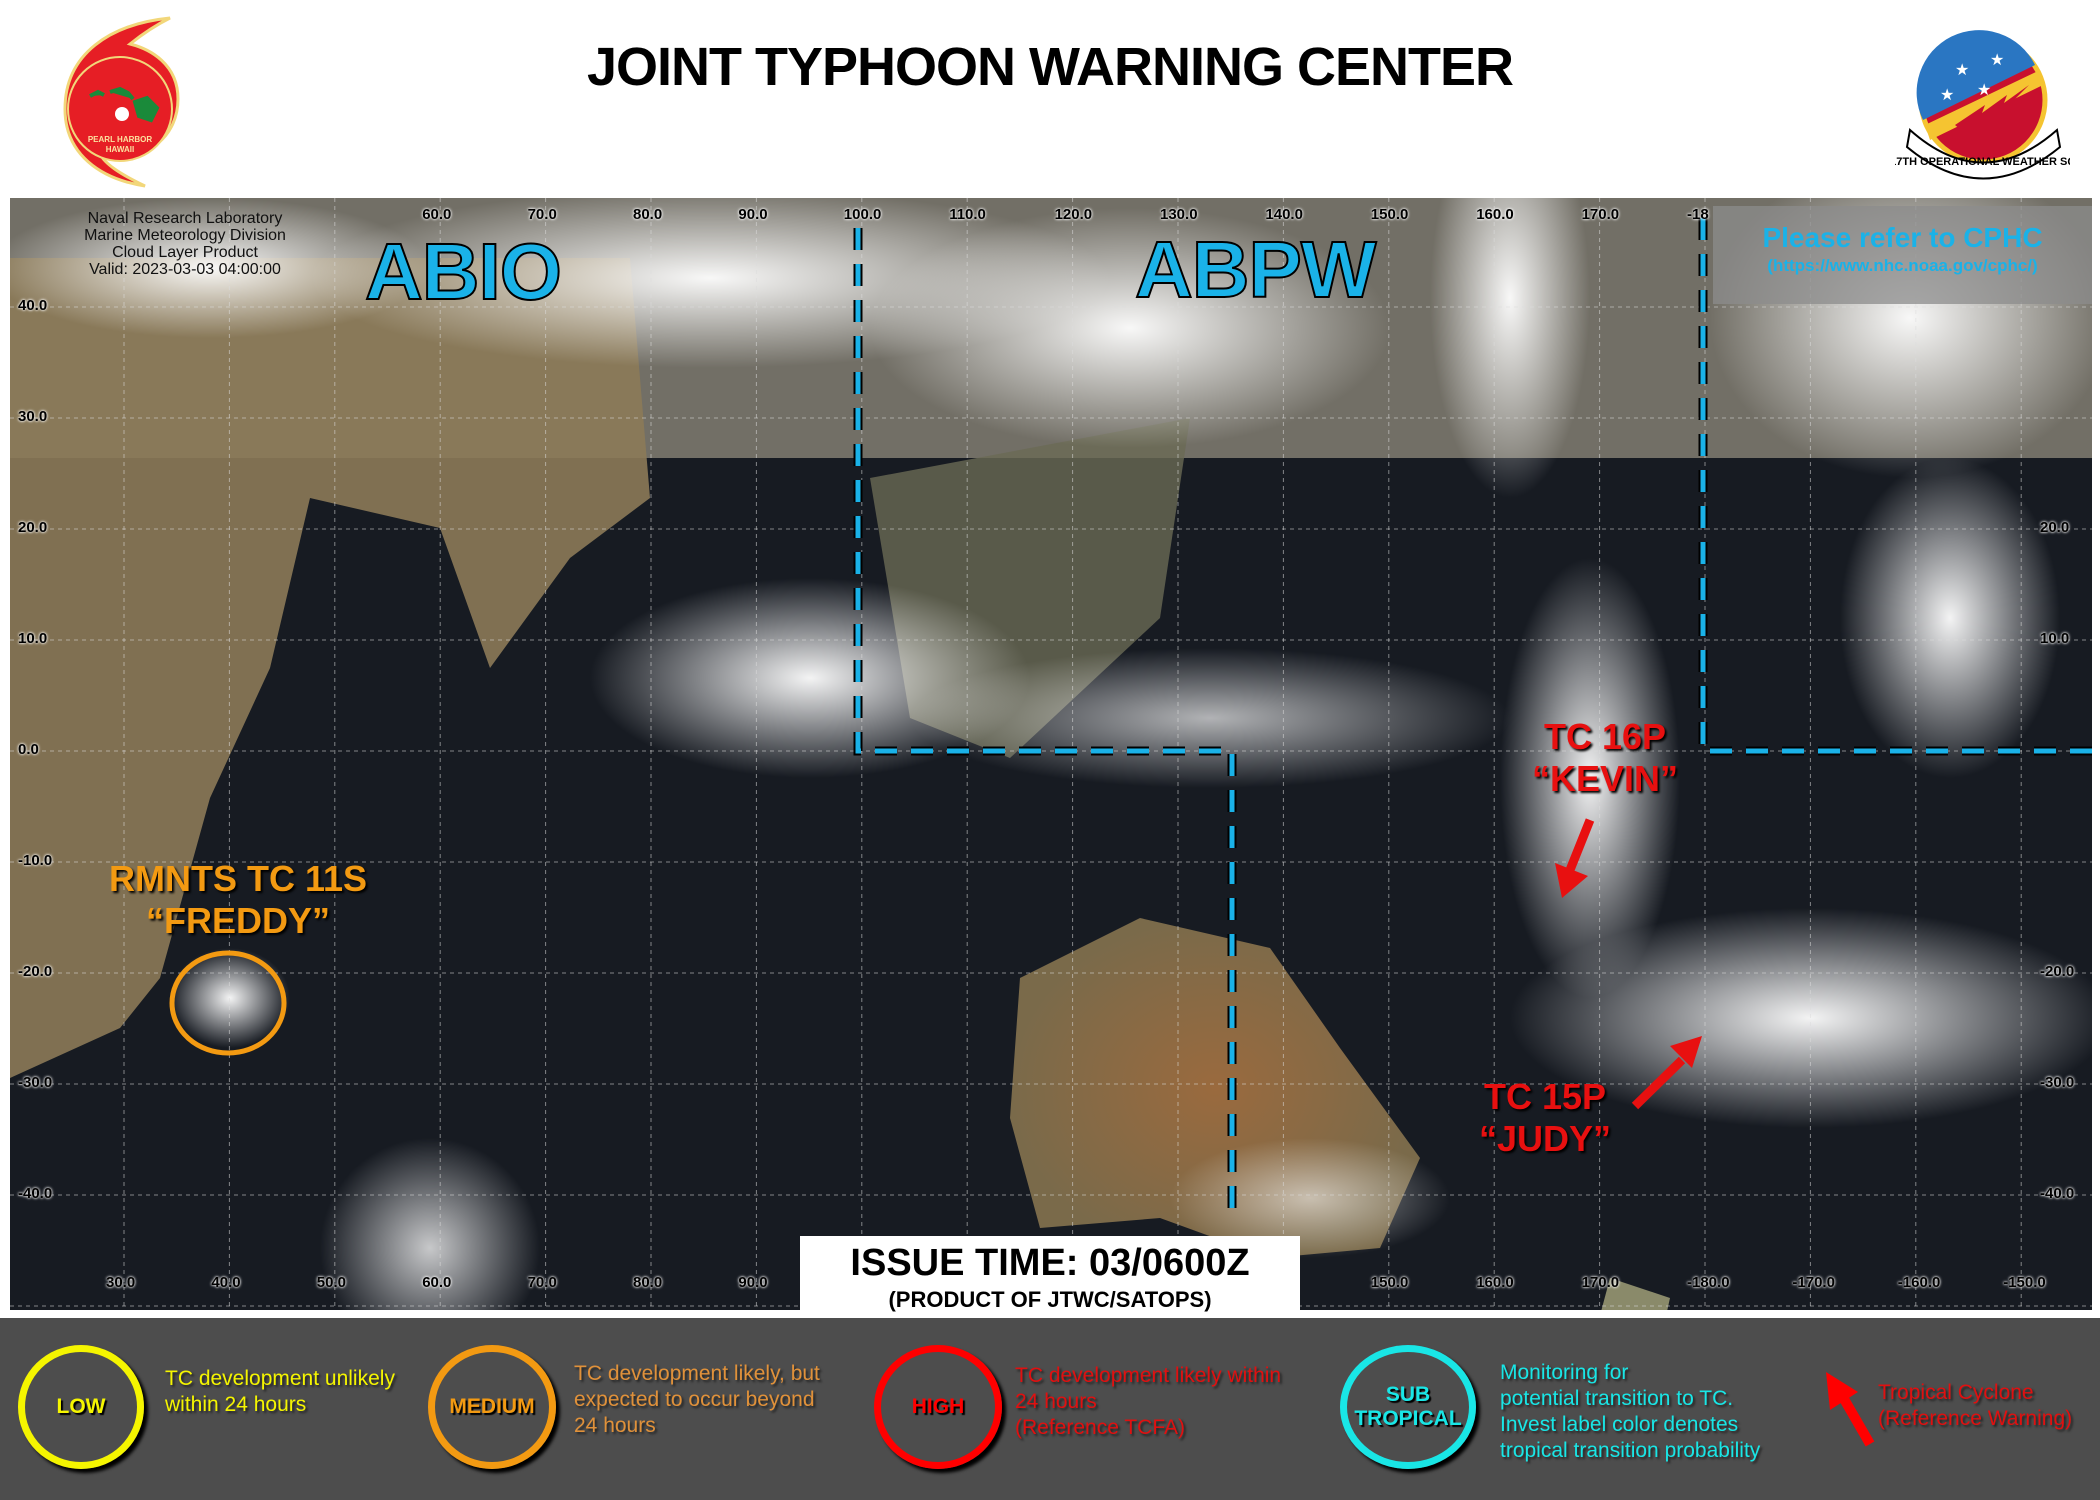 The image size is (2100, 1500). I want to click on legend-medium-circle: MEDIUM, so click(492, 1407).